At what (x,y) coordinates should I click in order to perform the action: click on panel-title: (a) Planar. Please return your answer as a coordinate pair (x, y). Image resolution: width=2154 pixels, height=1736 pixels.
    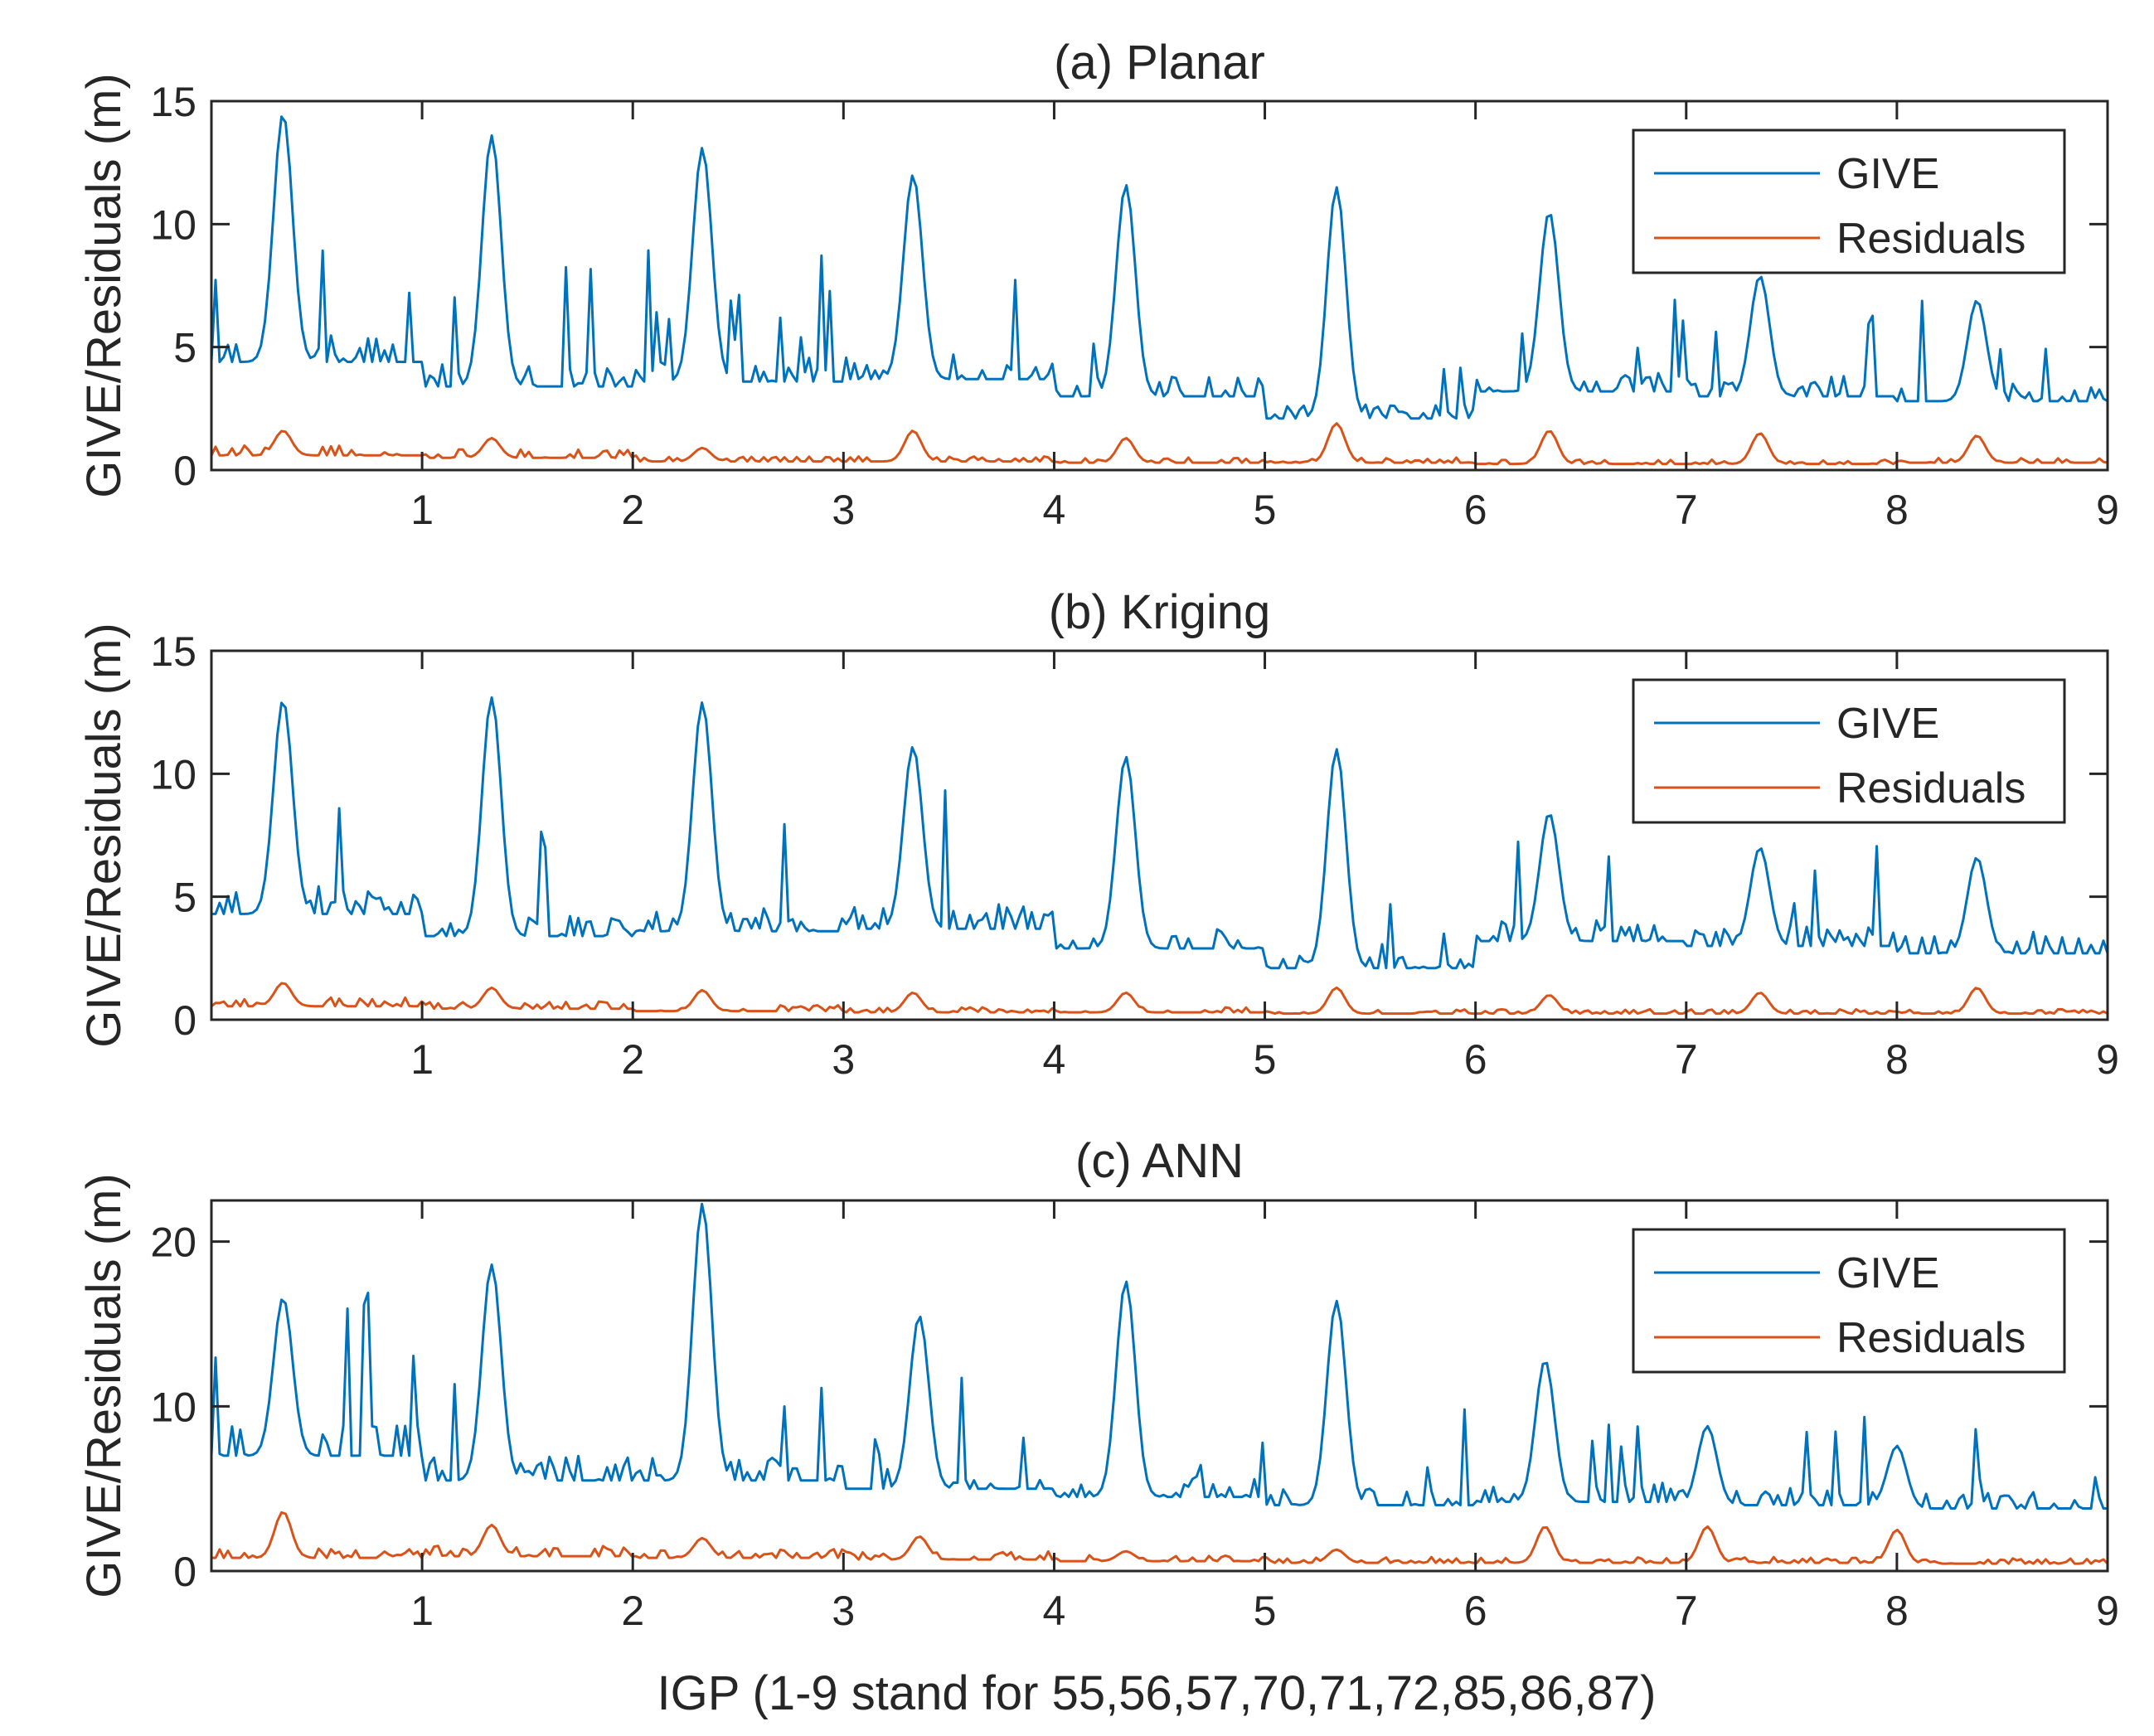
    Looking at the image, I should click on (1159, 63).